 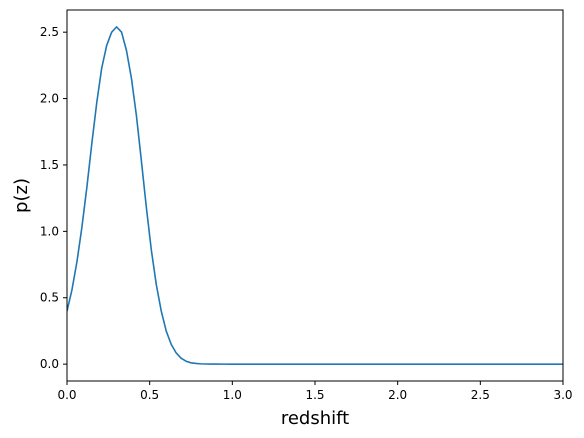 What do you see at coordinates (480, 395) in the screenshot?
I see `x-tick-label: 2.5` at bounding box center [480, 395].